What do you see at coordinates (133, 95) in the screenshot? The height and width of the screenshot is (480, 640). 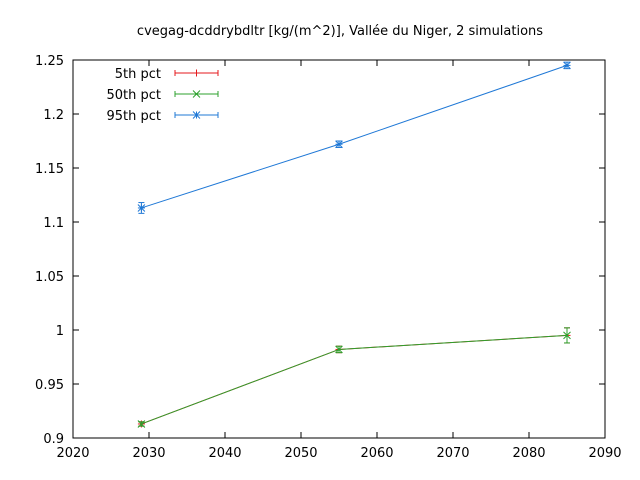 I see `legend-label: 50th pct` at bounding box center [133, 95].